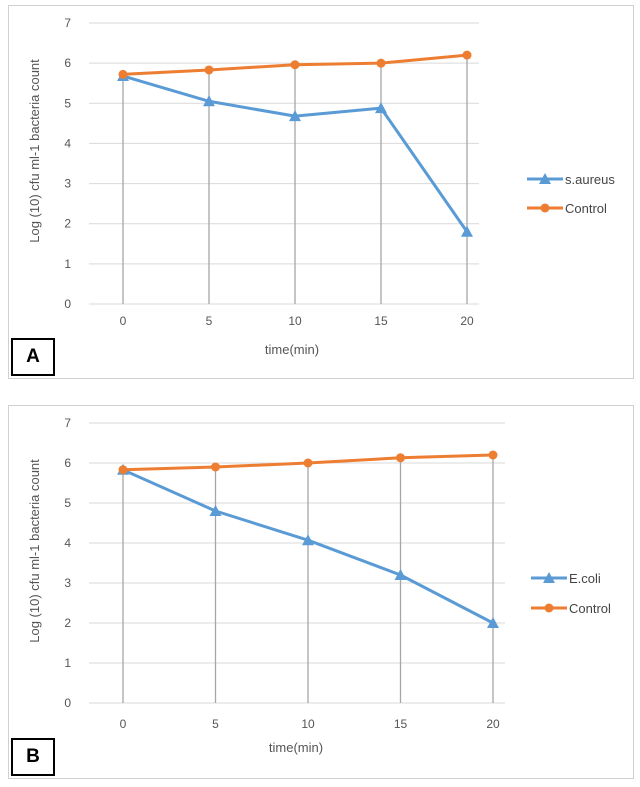  Describe the element at coordinates (571, 593) in the screenshot. I see `chart-b-legend: E.coli Control` at that location.